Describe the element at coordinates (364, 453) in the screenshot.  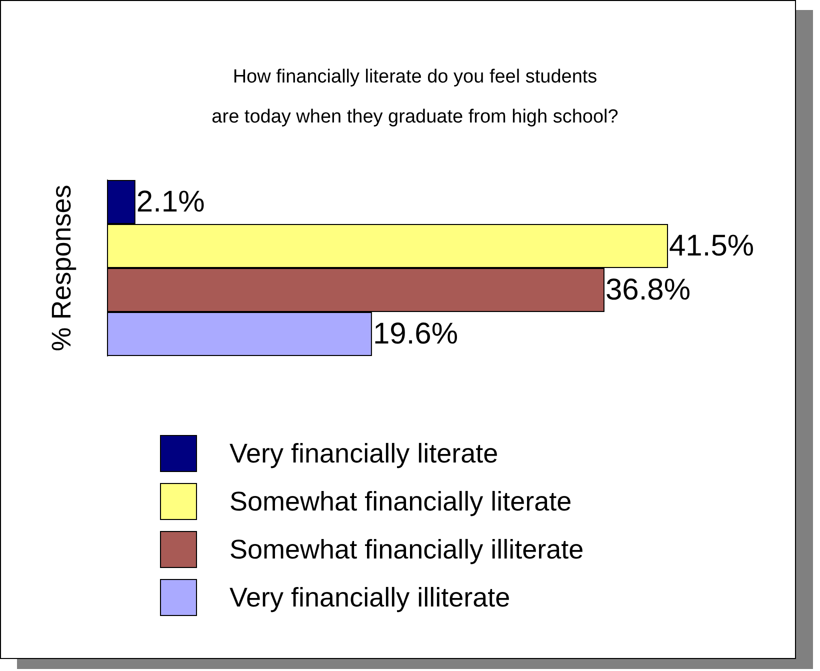
I see `legend-label: Very financially literate` at that location.